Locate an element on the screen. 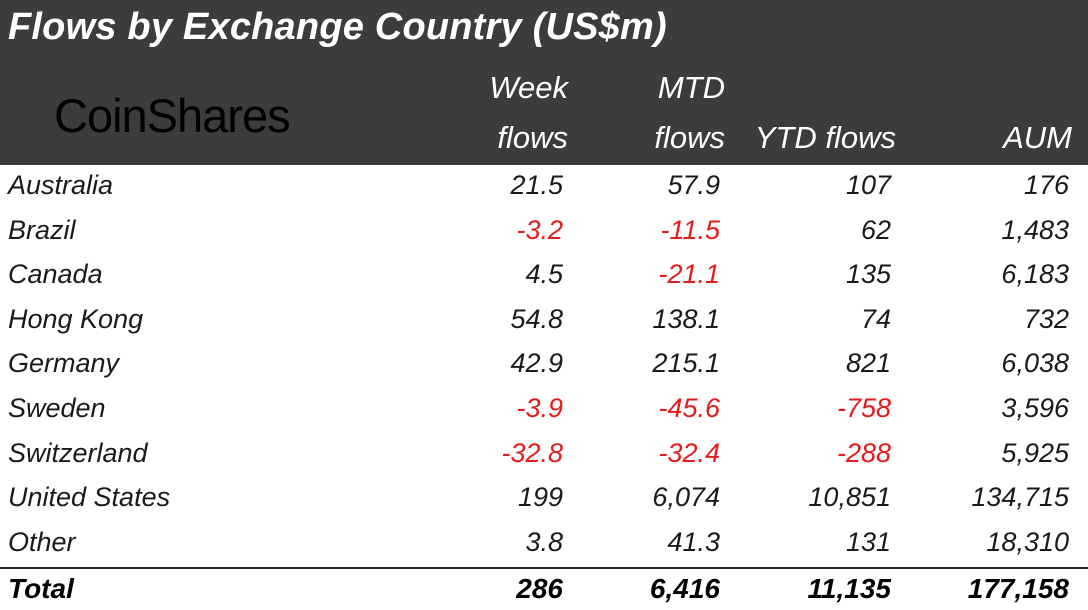 The width and height of the screenshot is (1088, 610). week-flows-cell: -32.8 is located at coordinates (532, 452).